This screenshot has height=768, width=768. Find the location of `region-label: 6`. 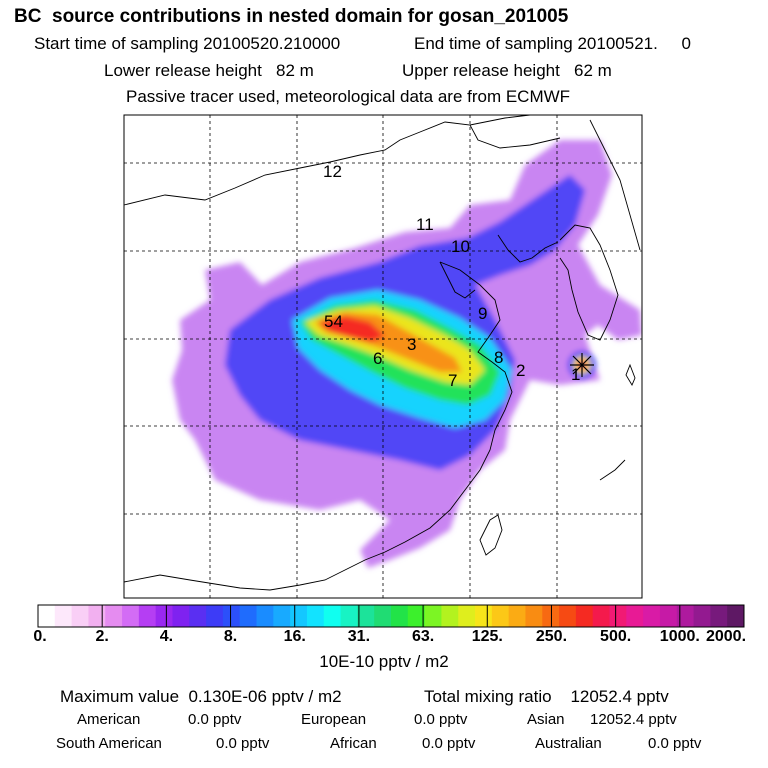

region-label: 6 is located at coordinates (377, 358).